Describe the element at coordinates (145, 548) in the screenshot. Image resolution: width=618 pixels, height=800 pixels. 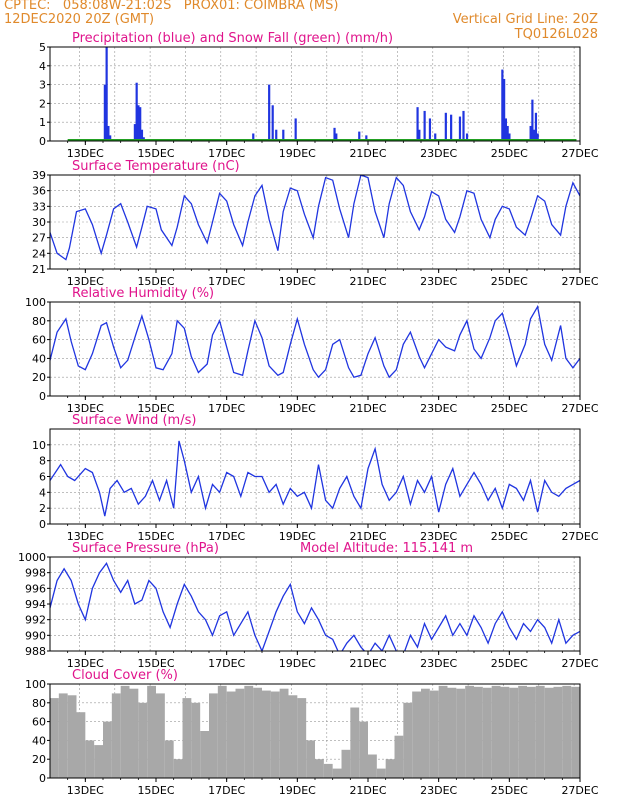
I see `panel-title: Surface Pressure (hPa)` at that location.